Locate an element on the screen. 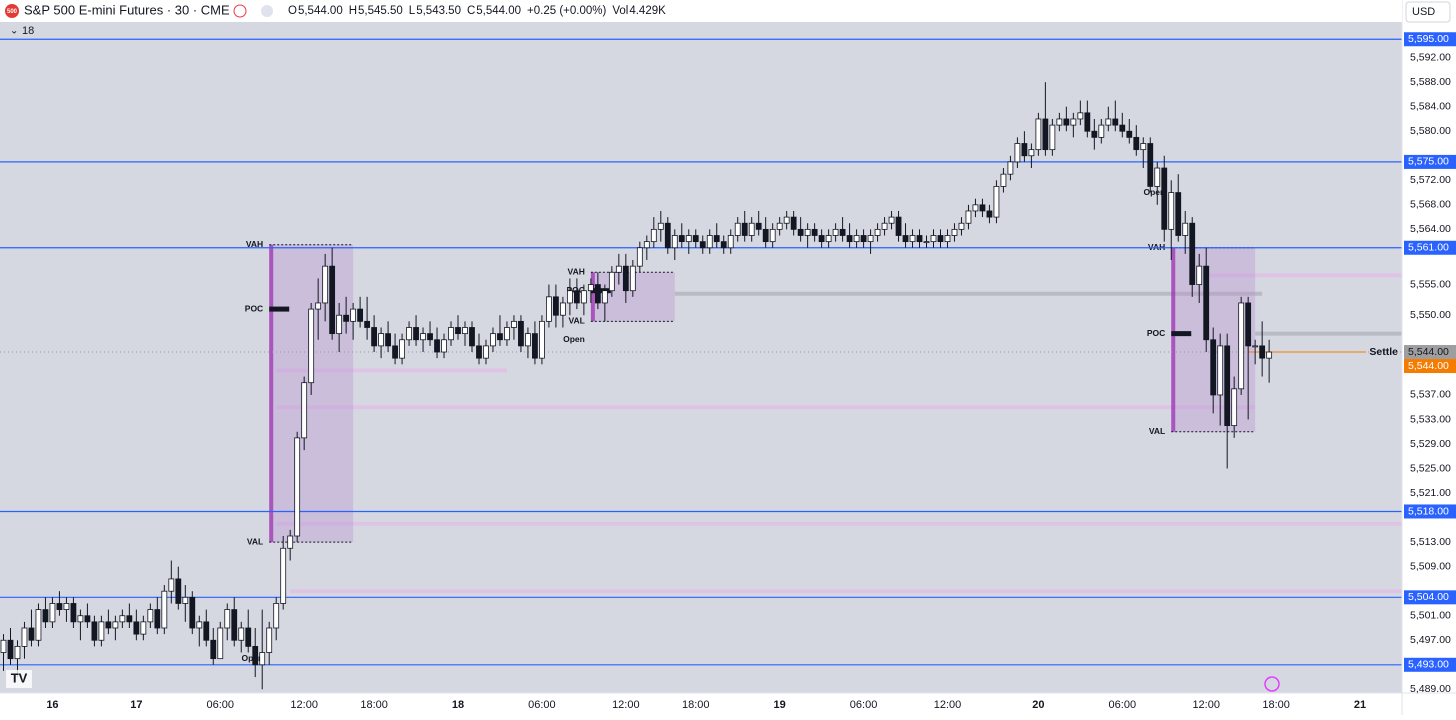 The image size is (1456, 720). level-label: 5,561.00 is located at coordinates (1428, 248).